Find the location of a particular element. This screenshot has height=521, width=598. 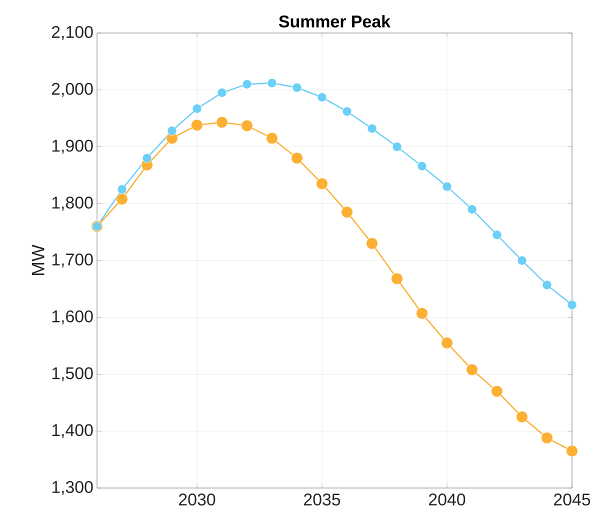

y-tick-label: 2,000 is located at coordinates (72, 89).